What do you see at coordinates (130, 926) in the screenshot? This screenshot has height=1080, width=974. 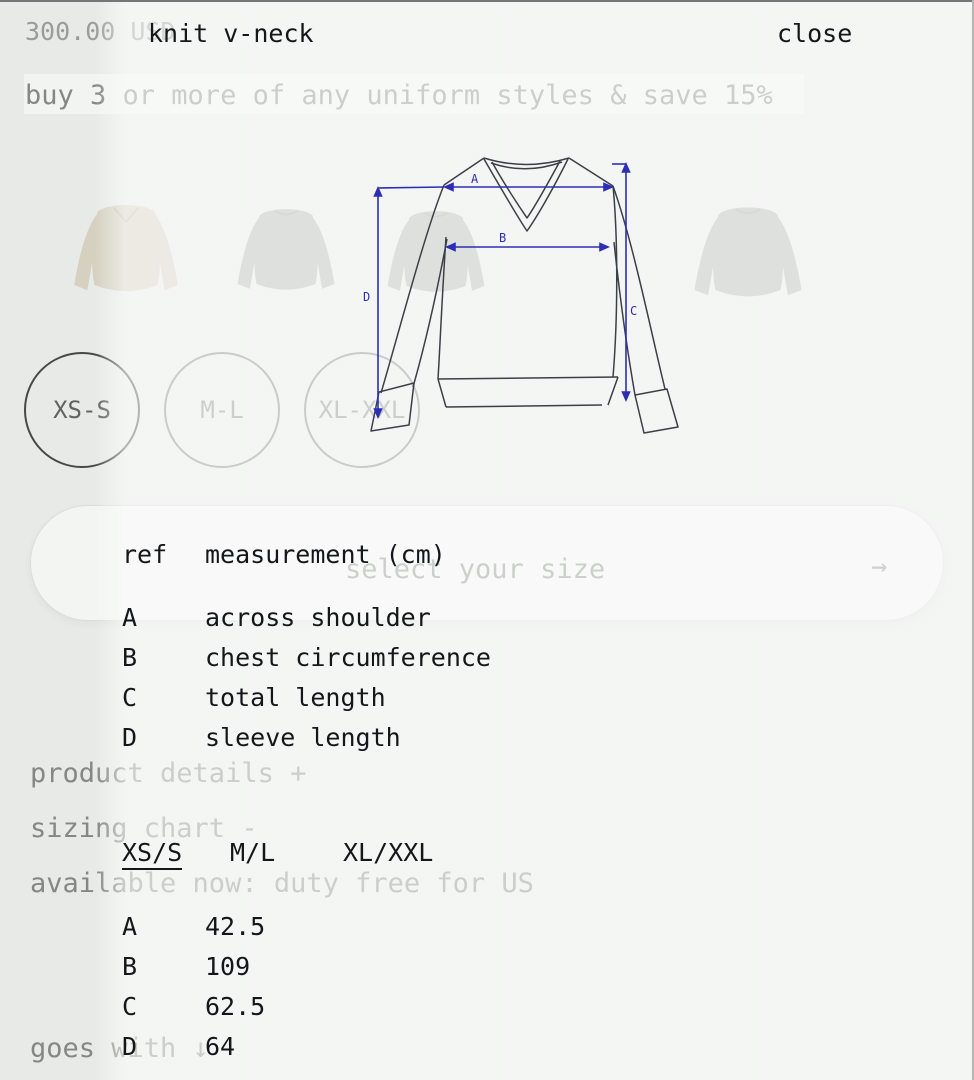 I see `value-row-ref: A` at bounding box center [130, 926].